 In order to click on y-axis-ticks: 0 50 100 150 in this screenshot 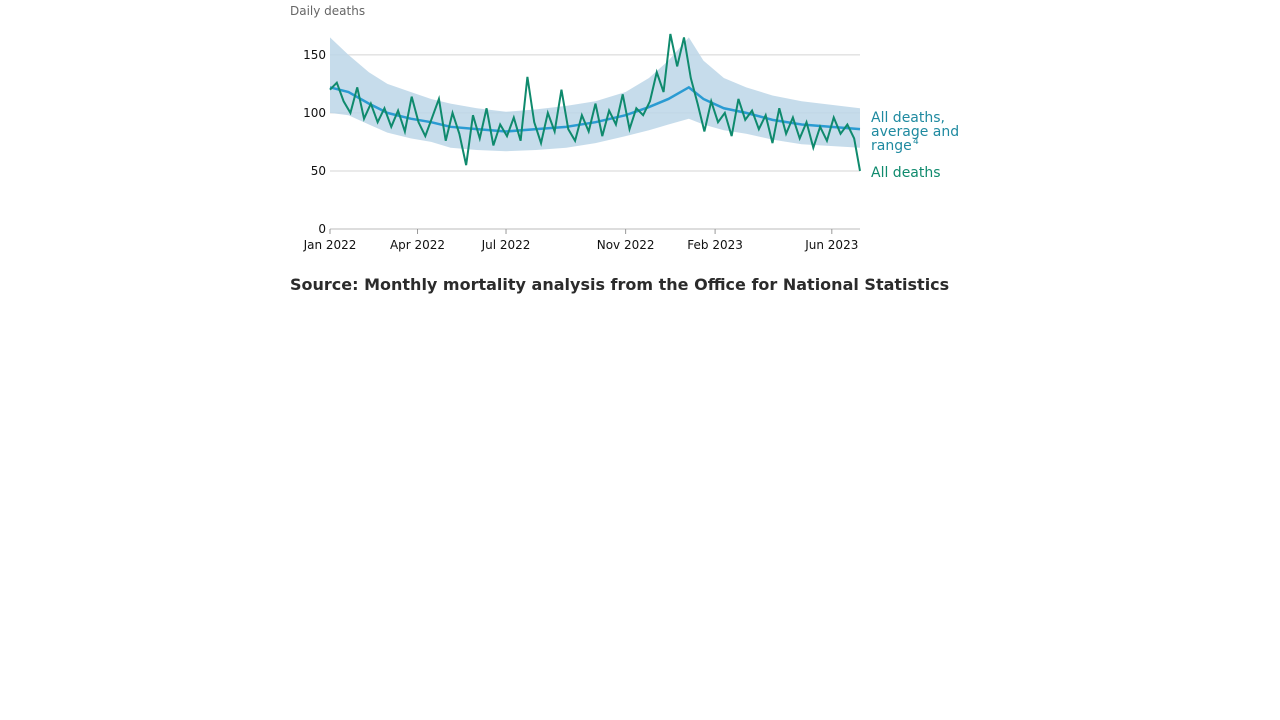, I will do `click(314, 142)`.